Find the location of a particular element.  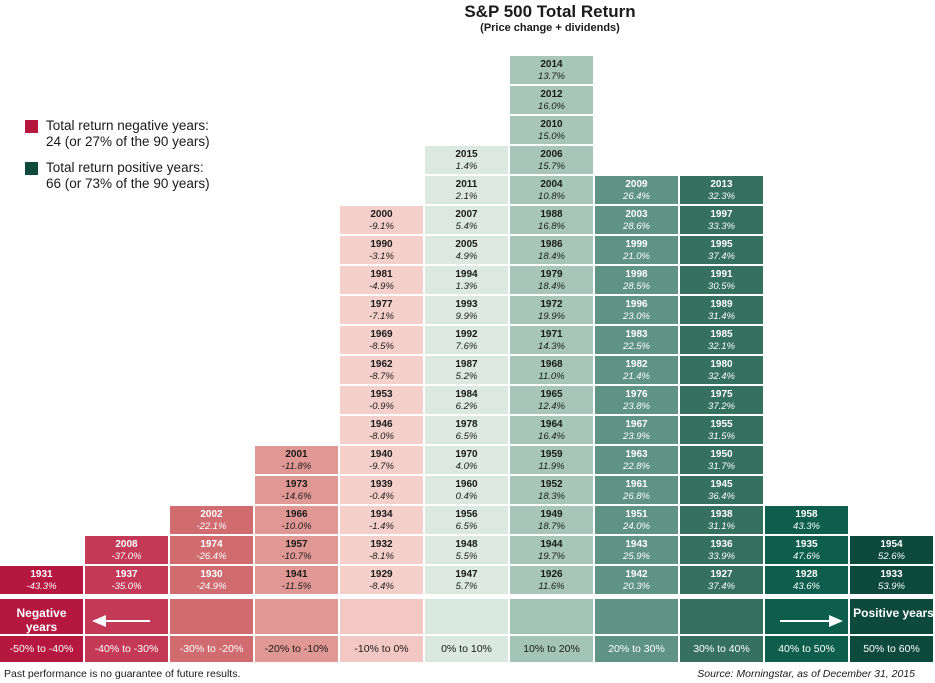

year-cell: 2008 -37.0% is located at coordinates (126, 550).